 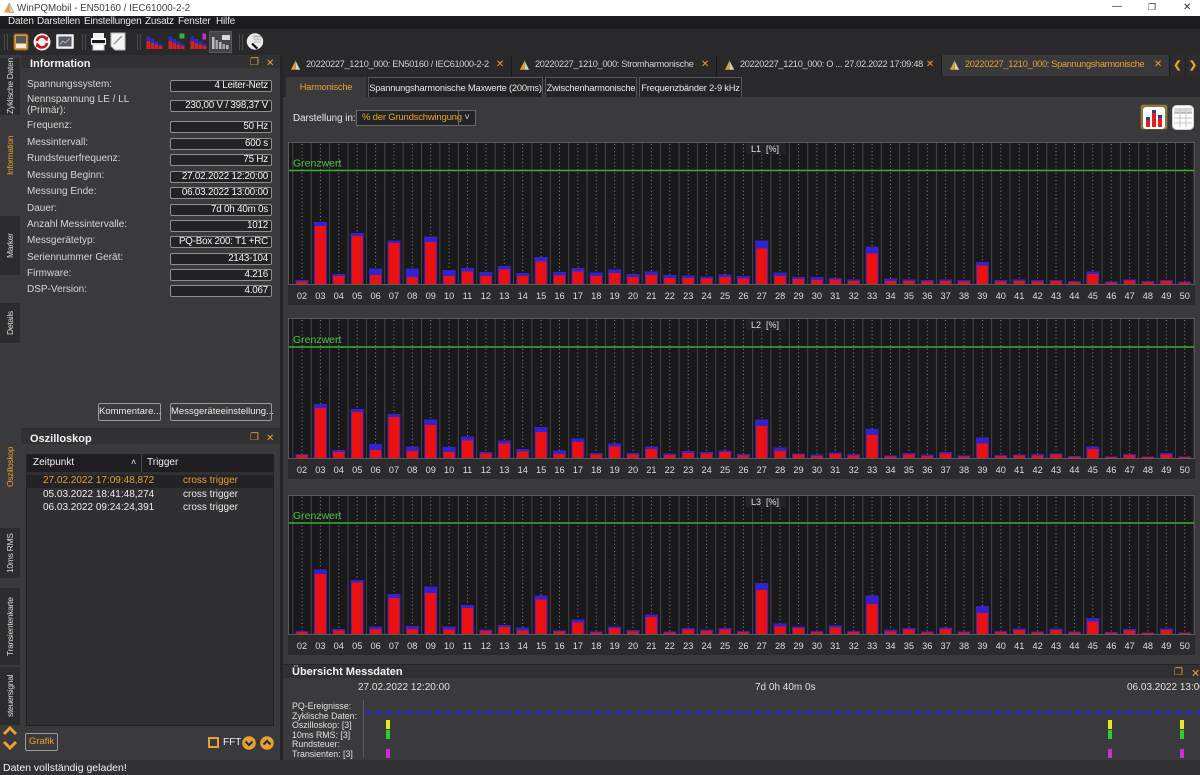 I want to click on svg-text: 09, so click(x=431, y=646).